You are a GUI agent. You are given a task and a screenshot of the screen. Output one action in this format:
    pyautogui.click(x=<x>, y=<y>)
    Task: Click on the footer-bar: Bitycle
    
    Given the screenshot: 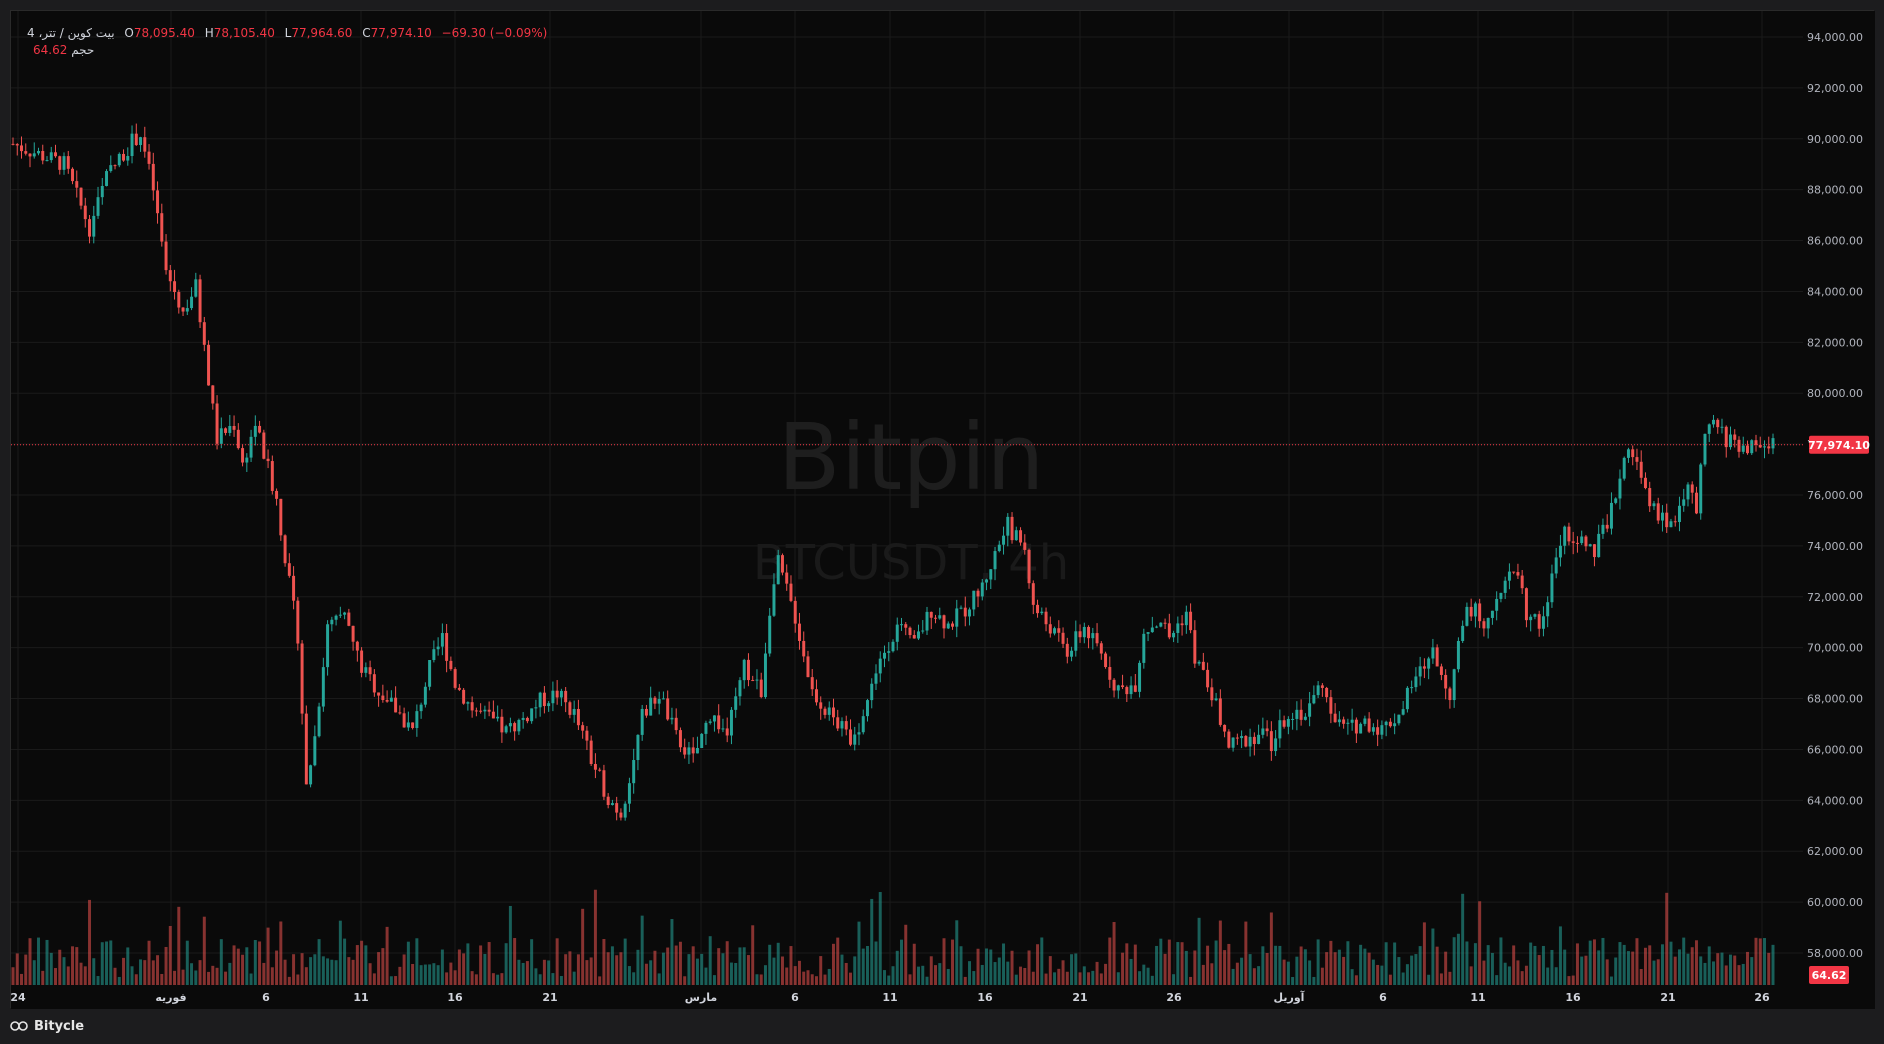 What is the action you would take?
    pyautogui.click(x=47, y=1026)
    